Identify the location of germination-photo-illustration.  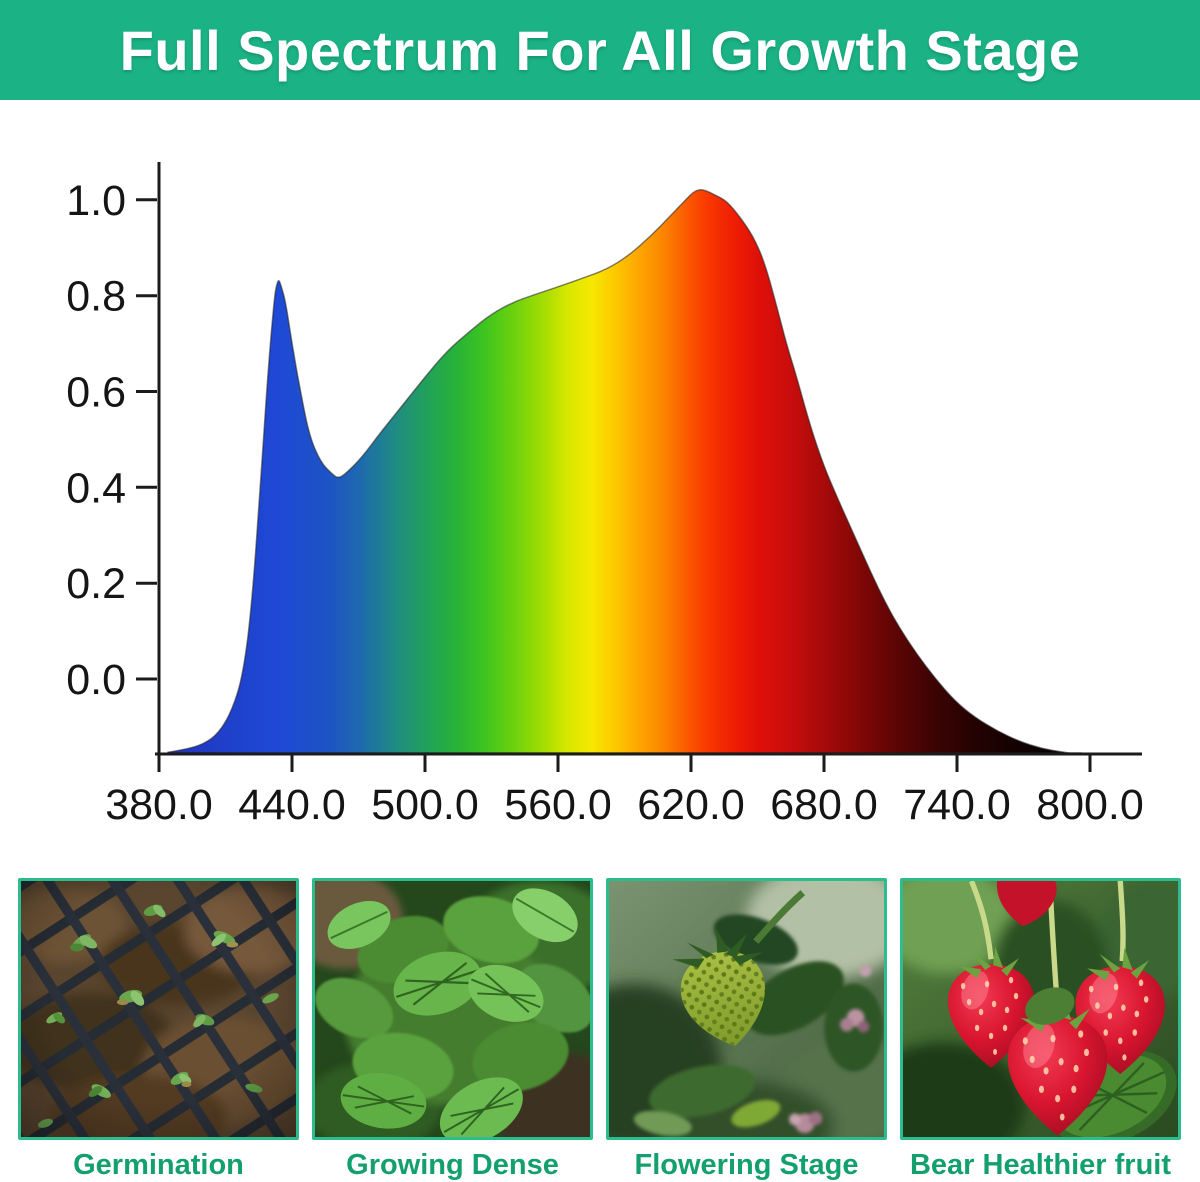
(158, 1009).